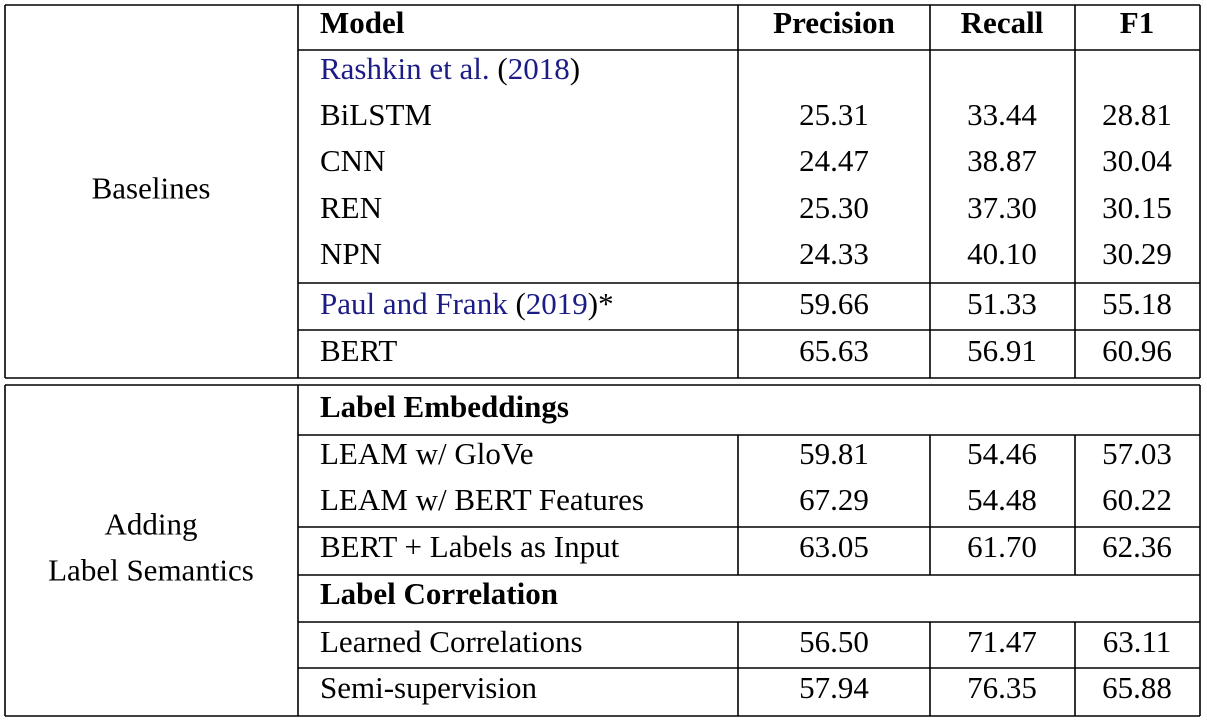 Image resolution: width=1207 pixels, height=727 pixels. I want to click on group-label: Baselines, so click(151, 188).